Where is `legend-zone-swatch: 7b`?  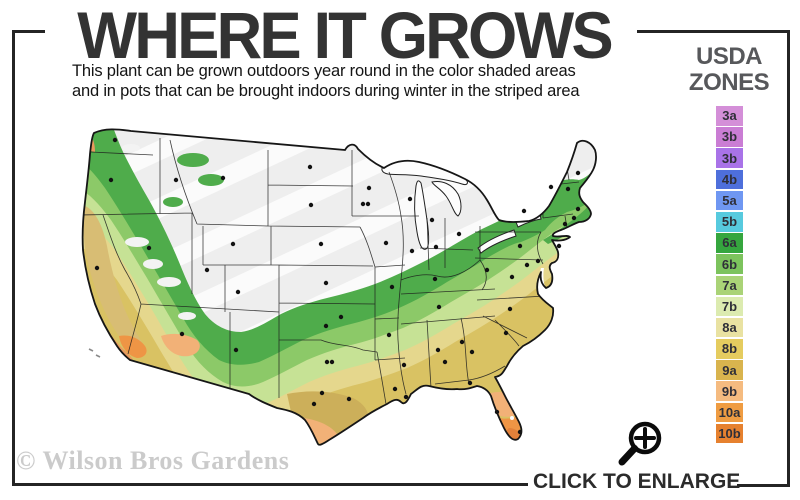
legend-zone-swatch: 7b is located at coordinates (729, 306).